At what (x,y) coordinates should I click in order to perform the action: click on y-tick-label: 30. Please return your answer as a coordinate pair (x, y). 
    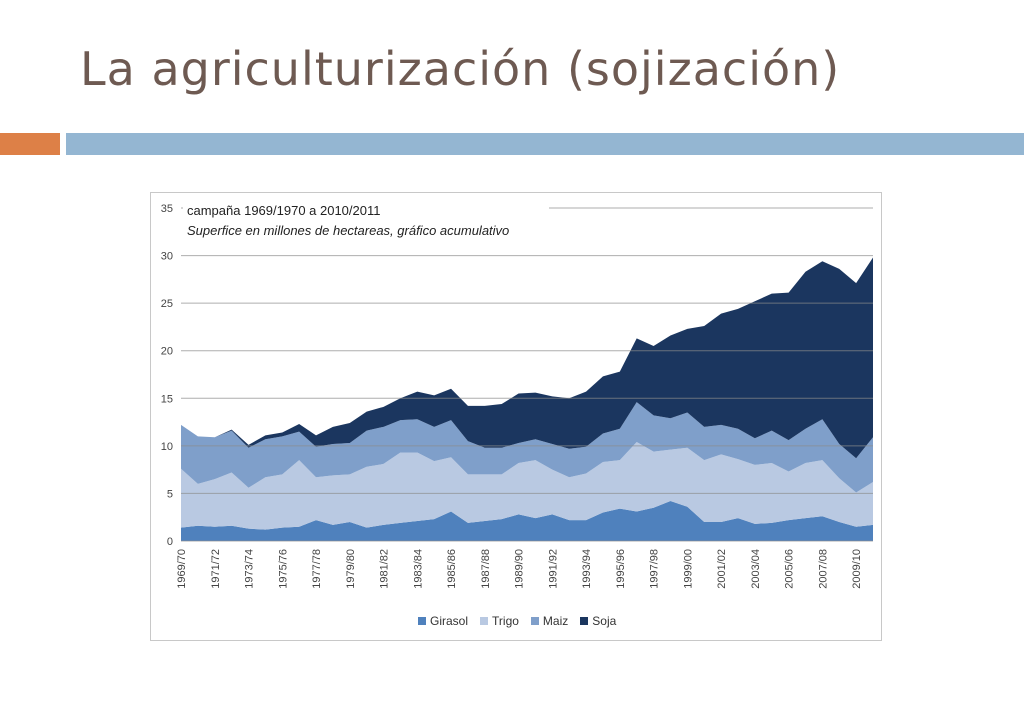
    Looking at the image, I should click on (167, 257).